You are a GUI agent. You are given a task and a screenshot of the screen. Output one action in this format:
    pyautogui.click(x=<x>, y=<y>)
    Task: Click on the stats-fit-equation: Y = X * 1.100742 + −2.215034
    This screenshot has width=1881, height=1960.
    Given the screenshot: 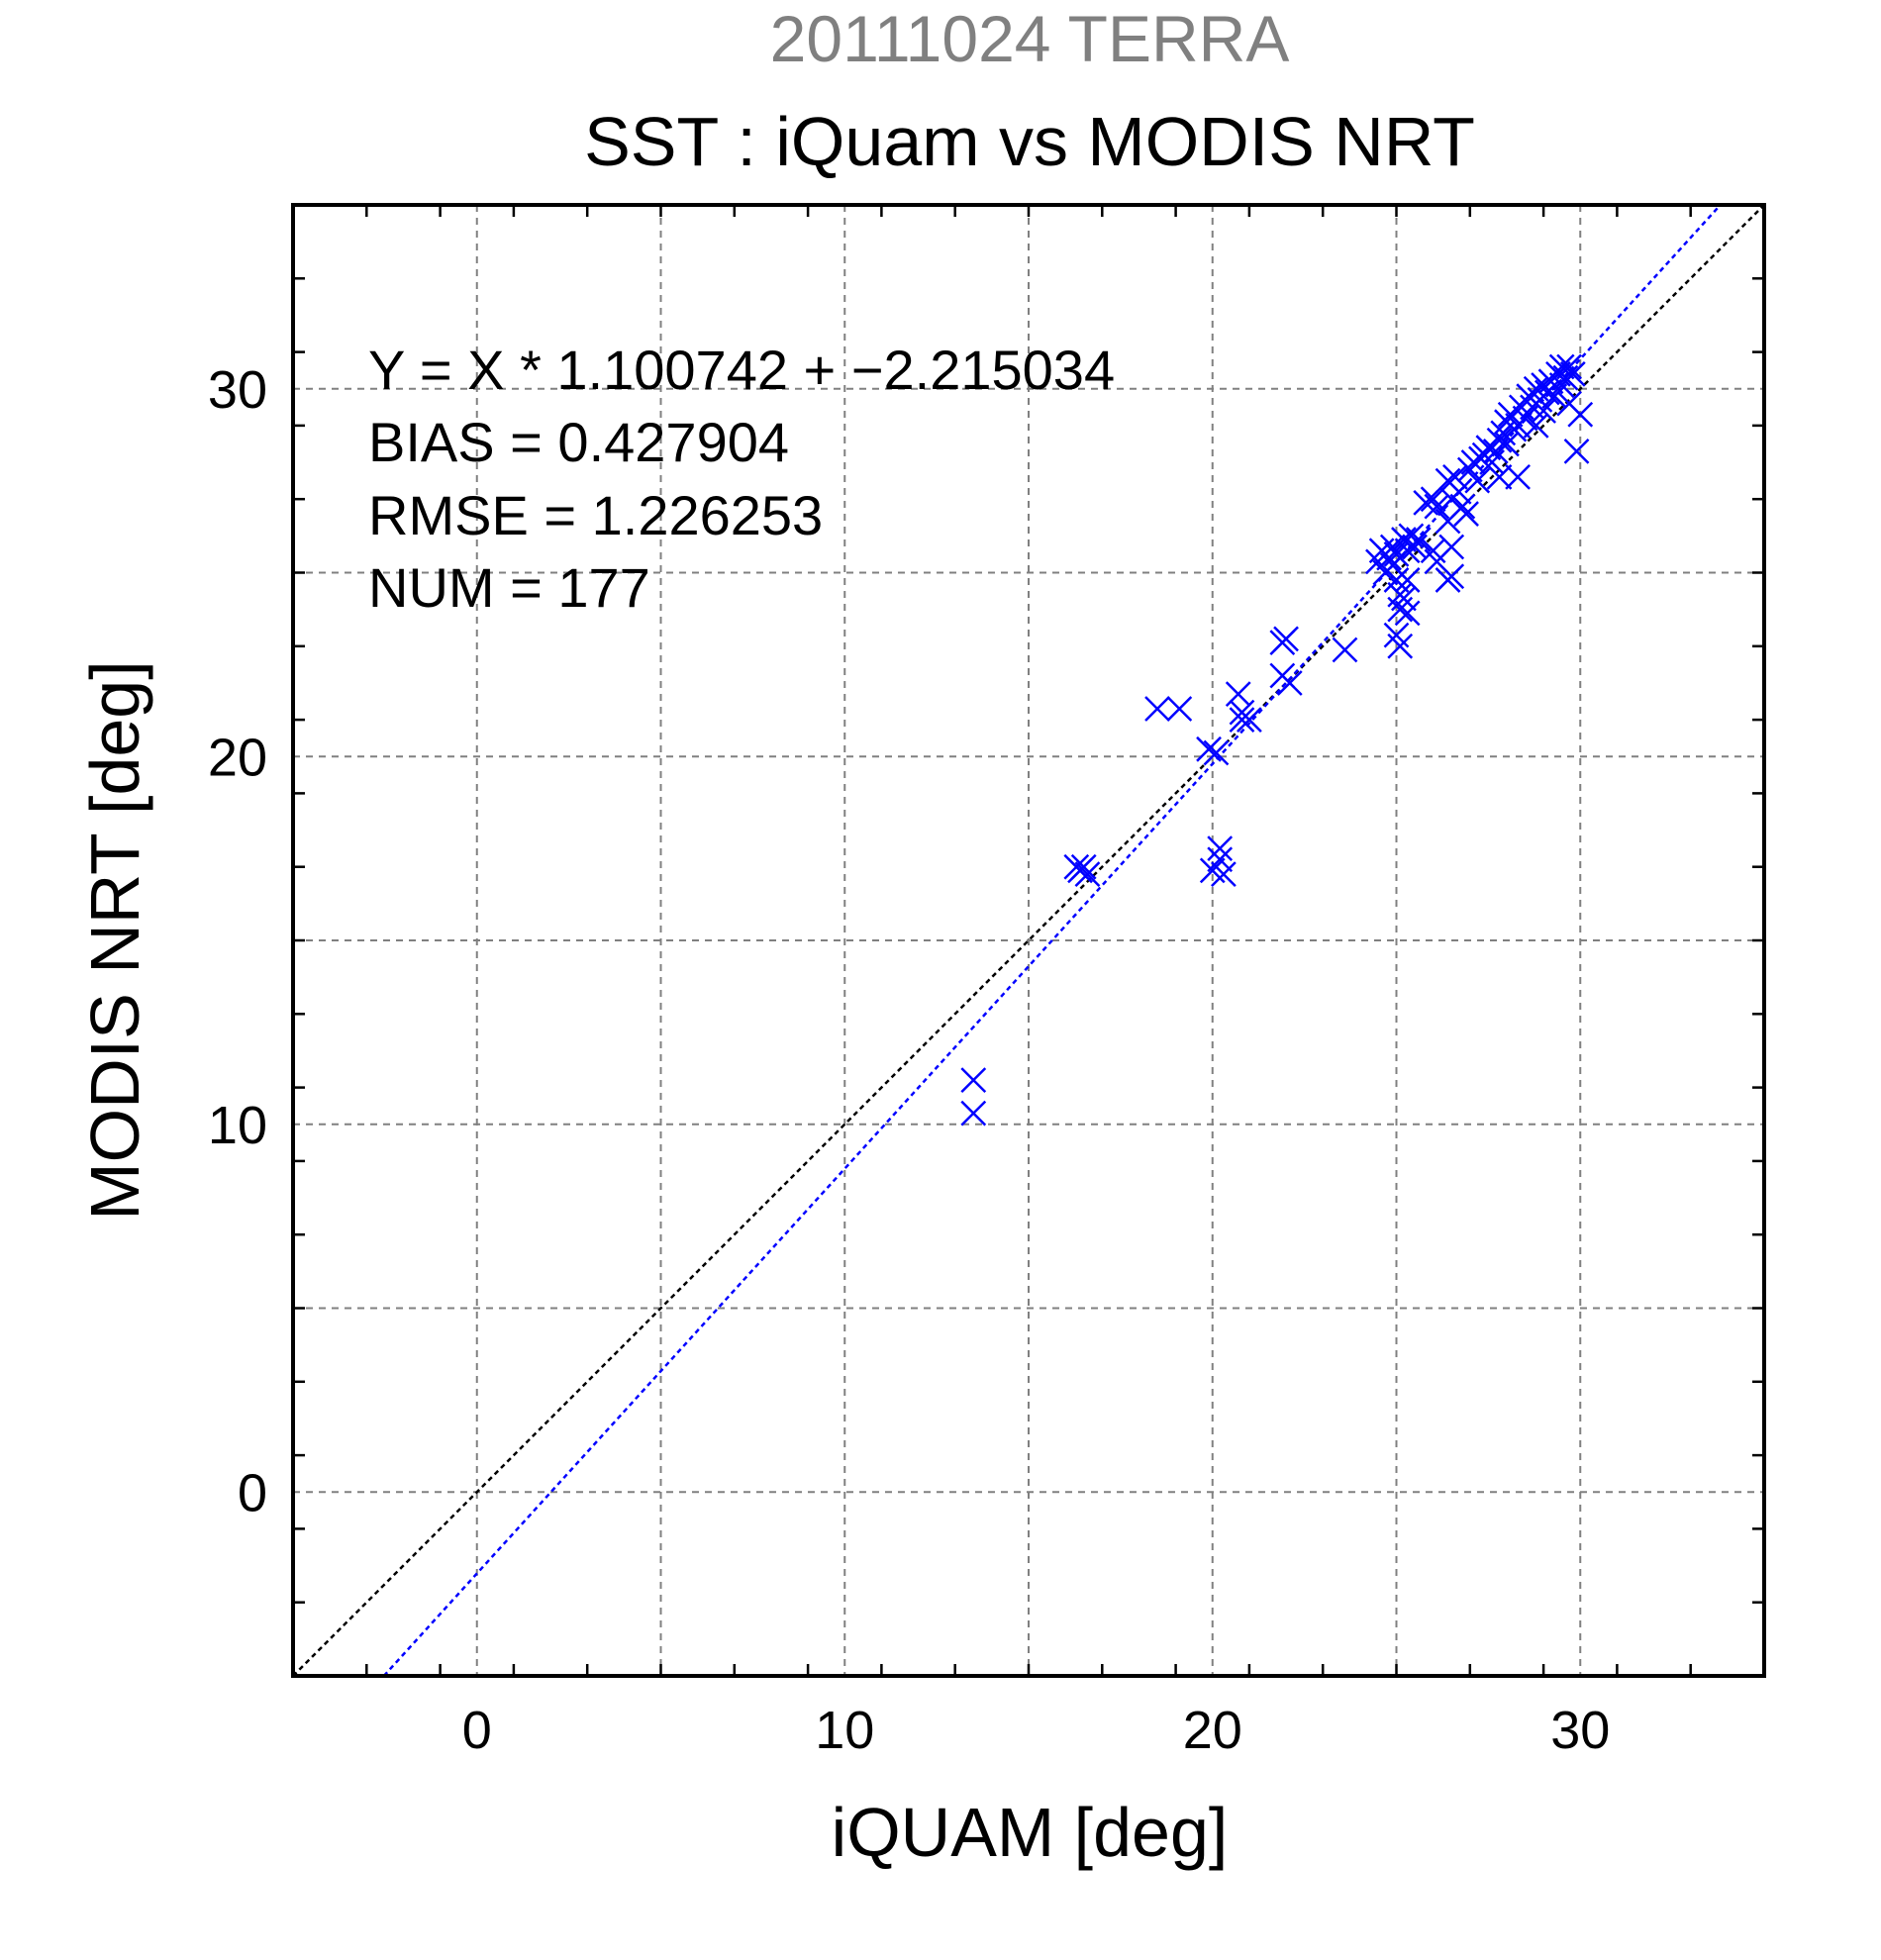 What is the action you would take?
    pyautogui.click(x=742, y=370)
    